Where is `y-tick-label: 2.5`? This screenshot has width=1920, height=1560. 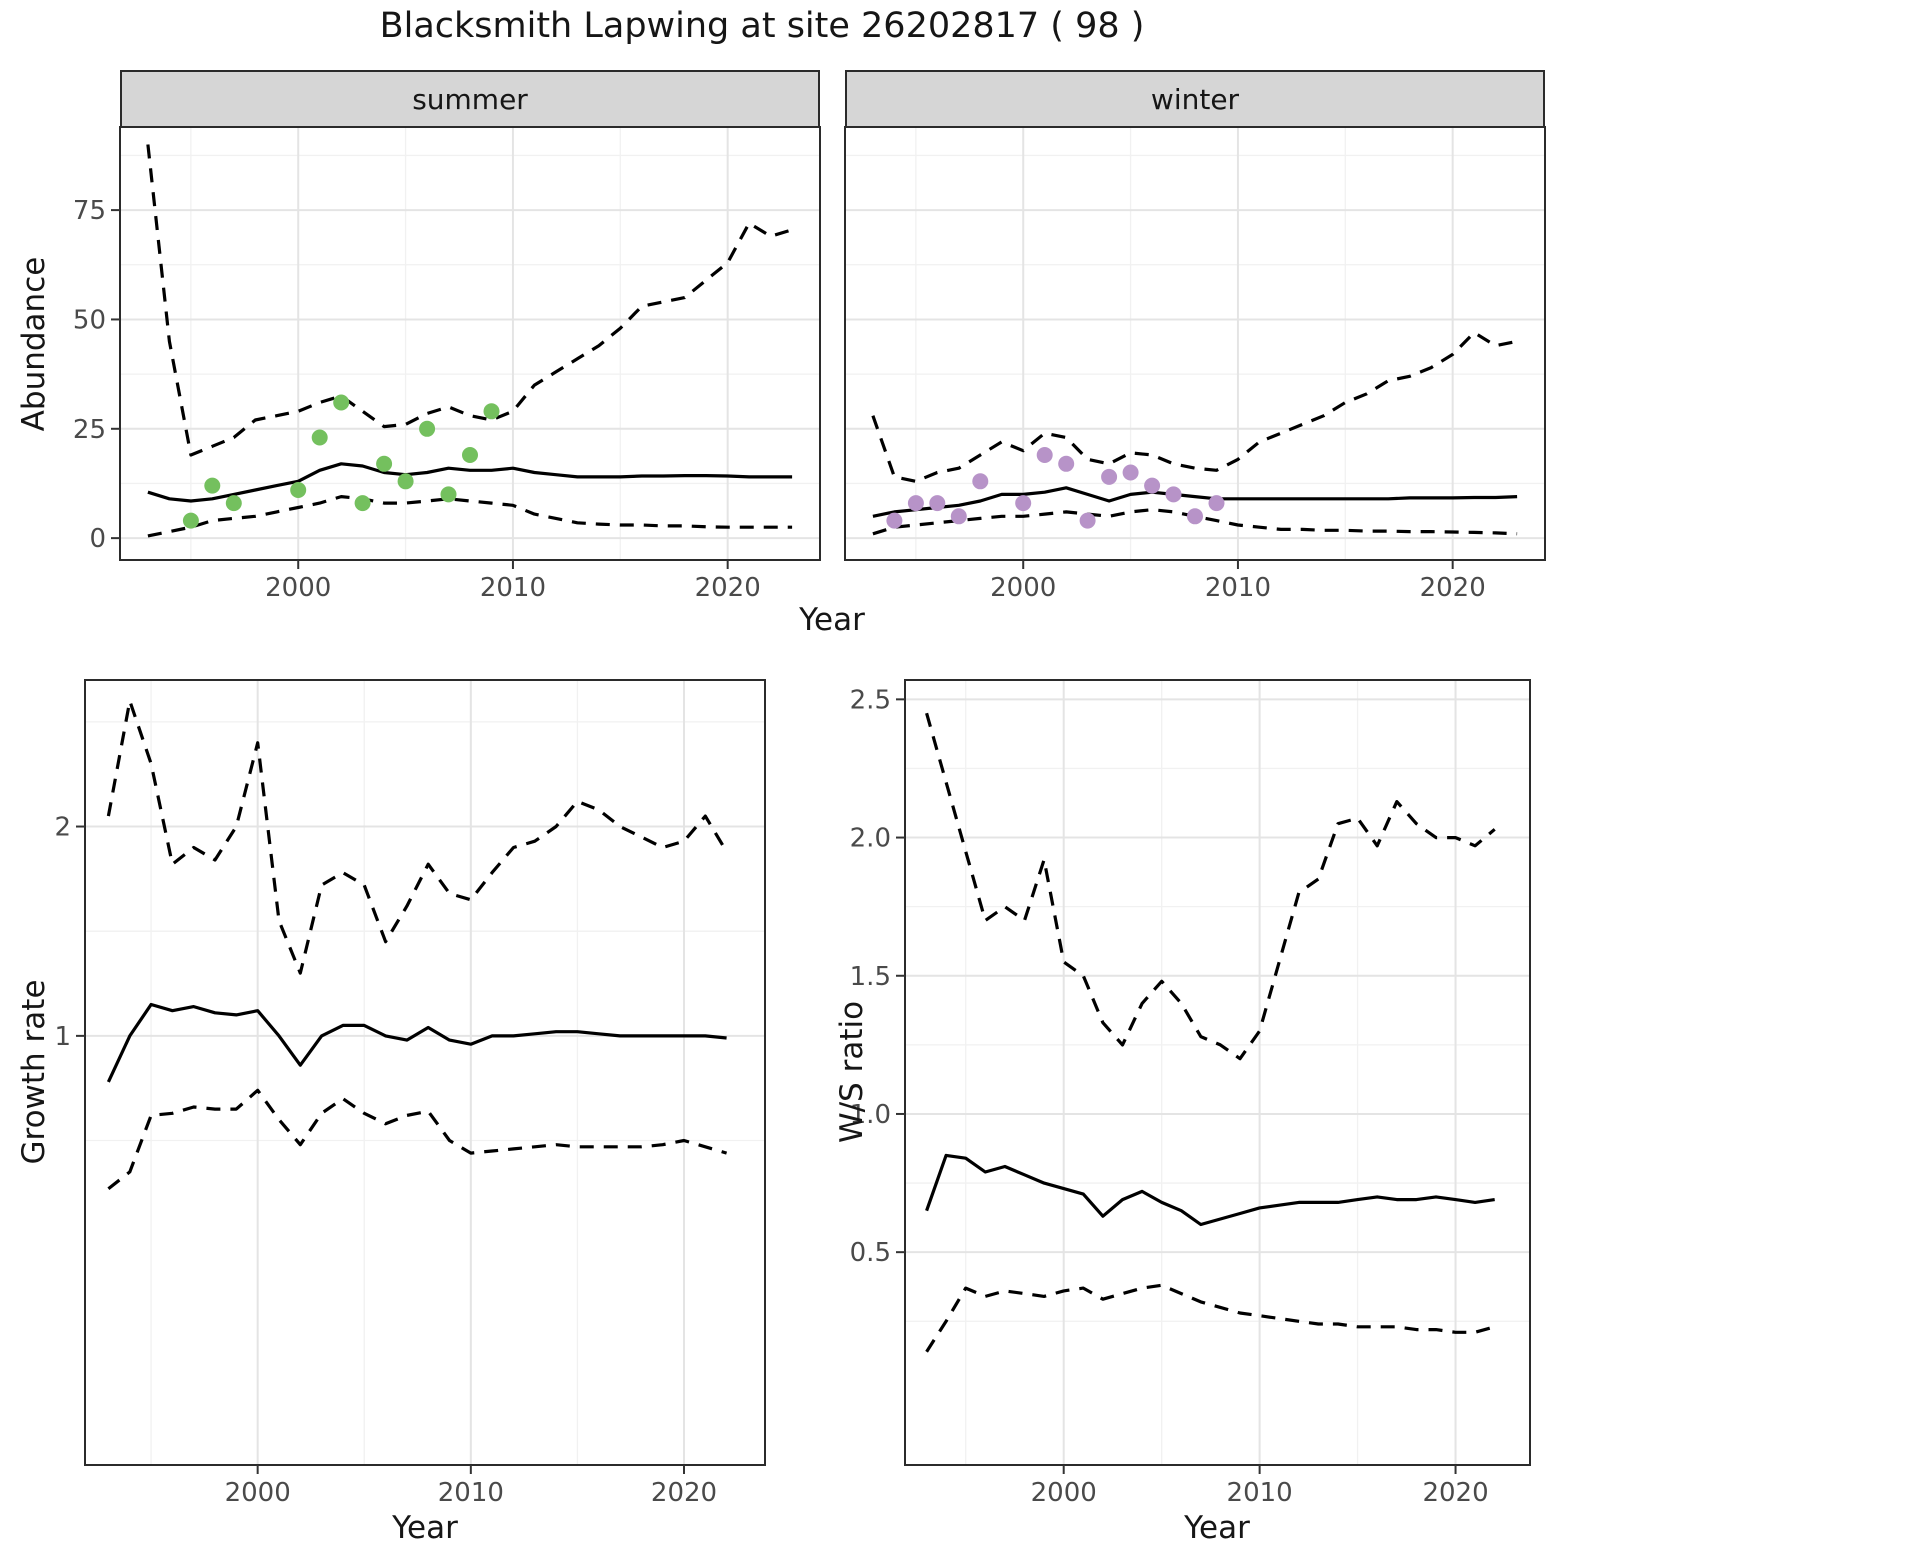 y-tick-label: 2.5 is located at coordinates (870, 700).